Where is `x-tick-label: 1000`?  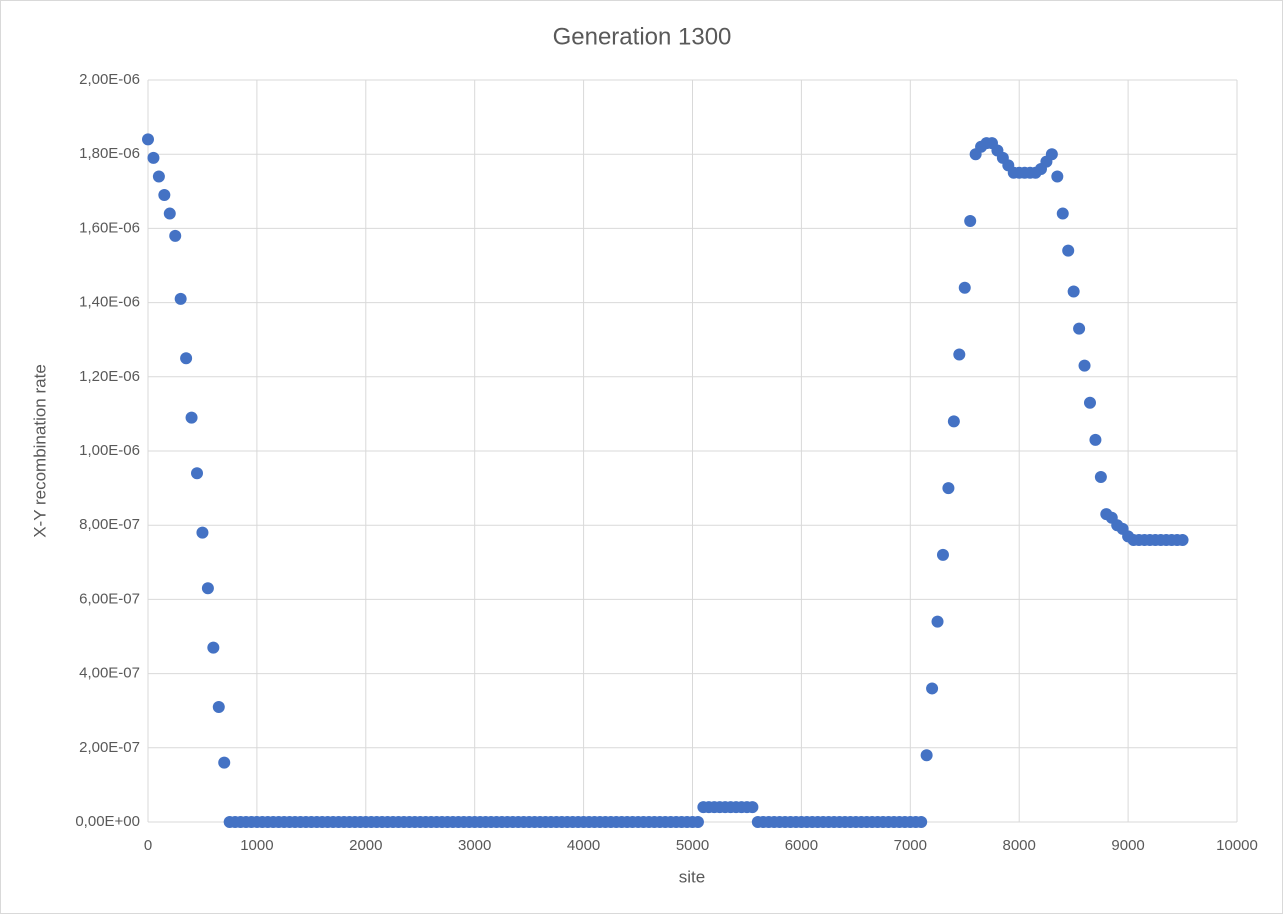
x-tick-label: 1000 is located at coordinates (256, 845).